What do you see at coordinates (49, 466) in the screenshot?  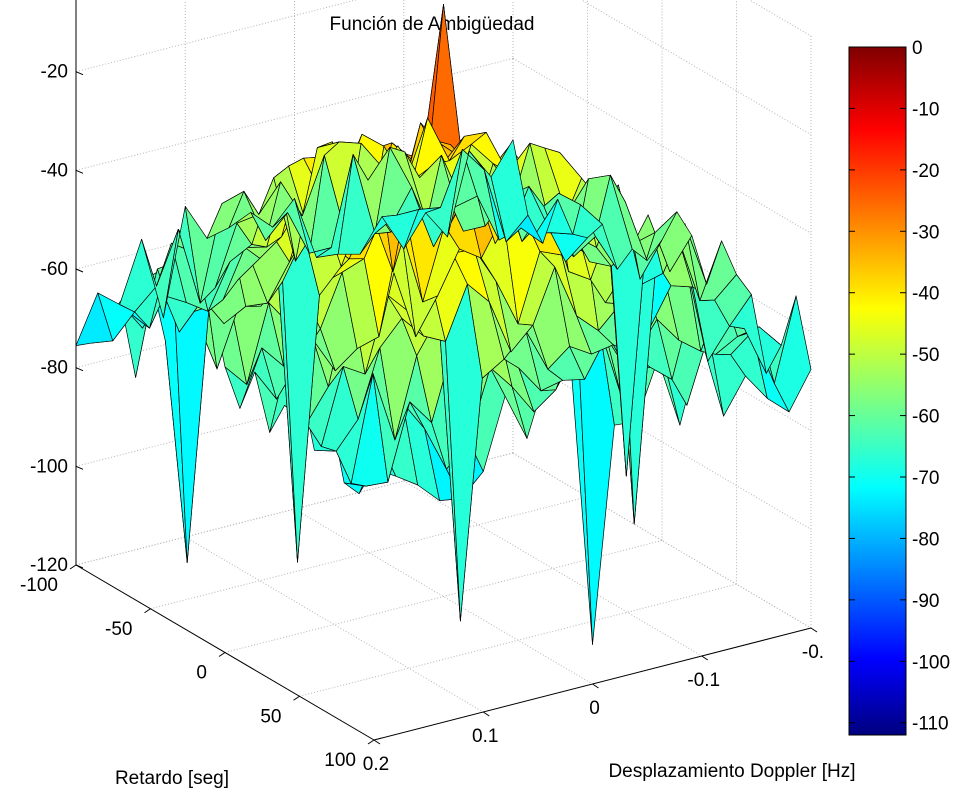 I see `z-tick-label: -100` at bounding box center [49, 466].